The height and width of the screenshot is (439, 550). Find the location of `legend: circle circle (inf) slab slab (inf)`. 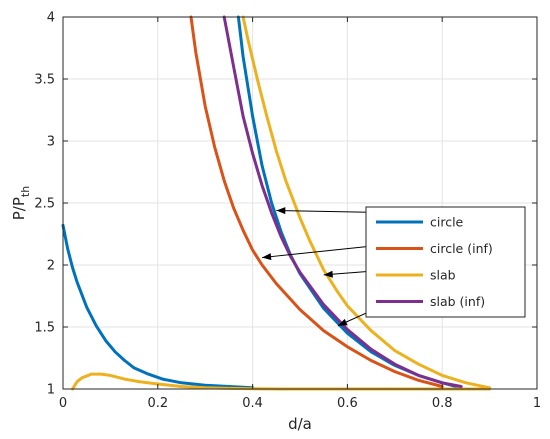

legend: circle circle (inf) slab slab (inf) is located at coordinates (445, 262).